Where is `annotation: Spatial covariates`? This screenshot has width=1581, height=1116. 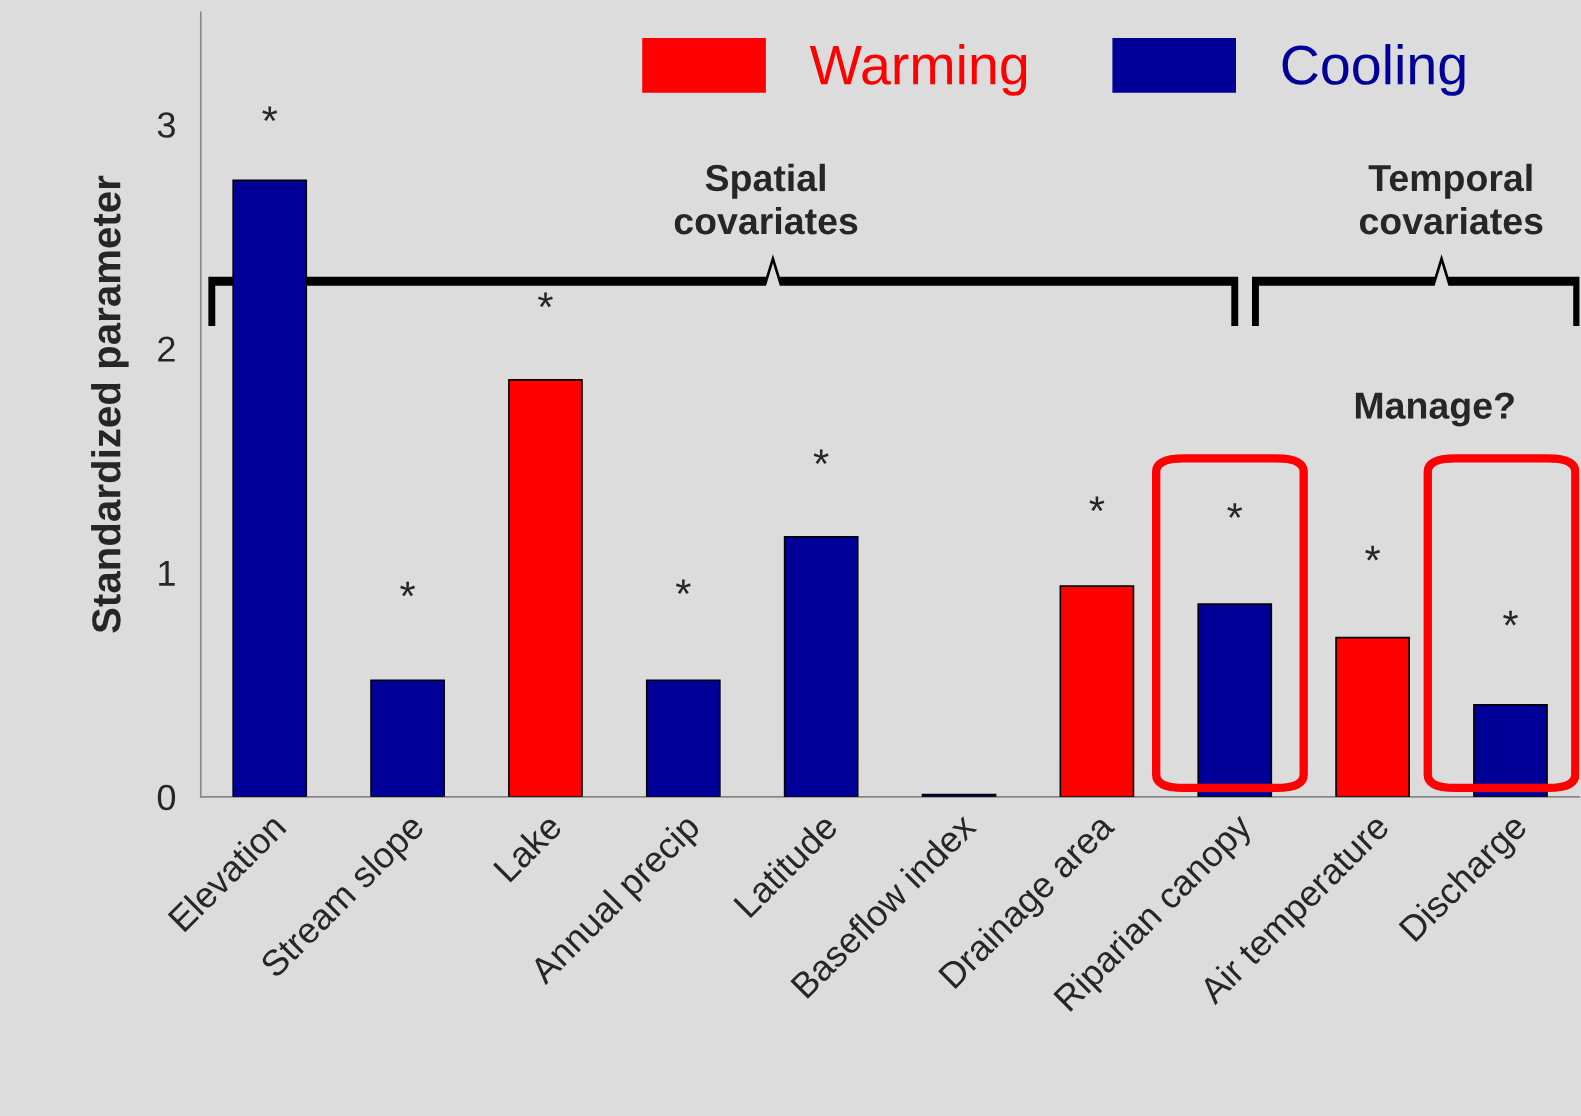
annotation: Spatial covariates is located at coordinates (766, 199).